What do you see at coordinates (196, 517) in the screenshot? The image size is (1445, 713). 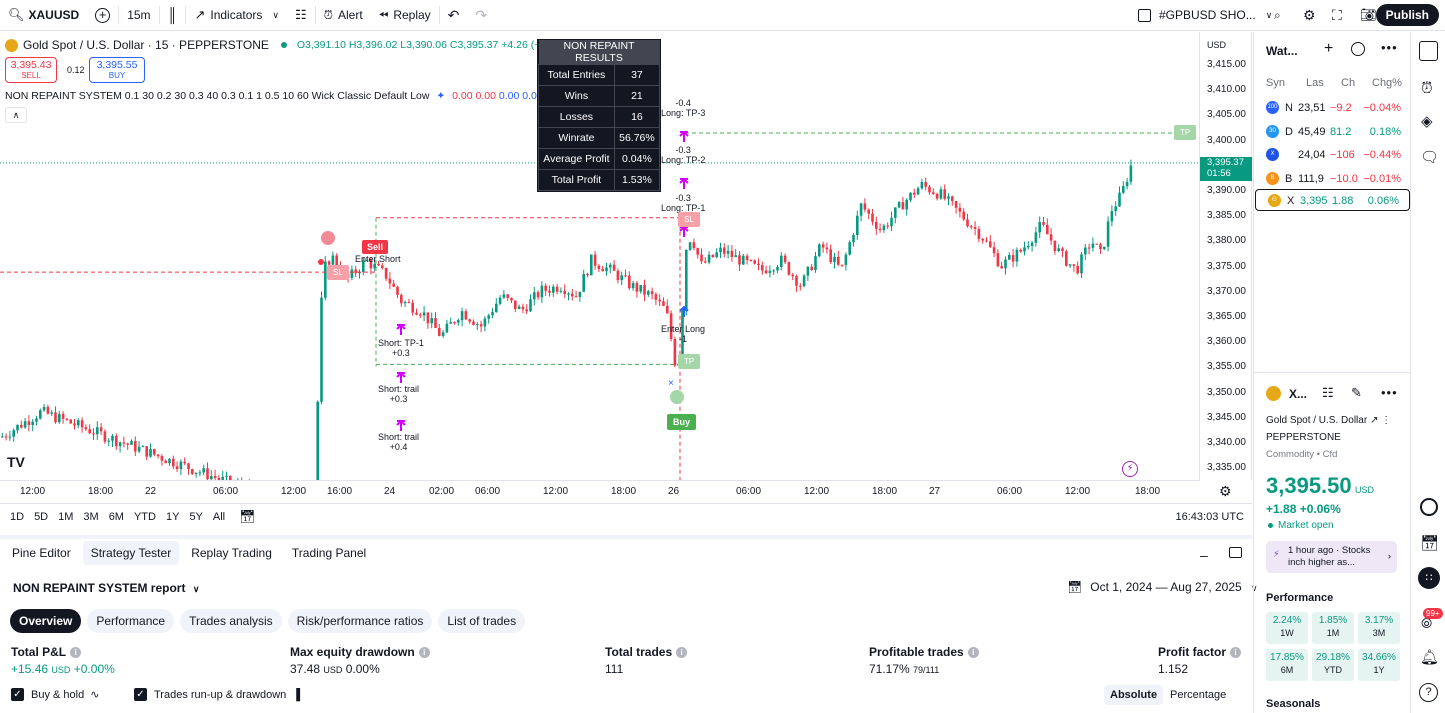 I see `range-5y: 5Y` at bounding box center [196, 517].